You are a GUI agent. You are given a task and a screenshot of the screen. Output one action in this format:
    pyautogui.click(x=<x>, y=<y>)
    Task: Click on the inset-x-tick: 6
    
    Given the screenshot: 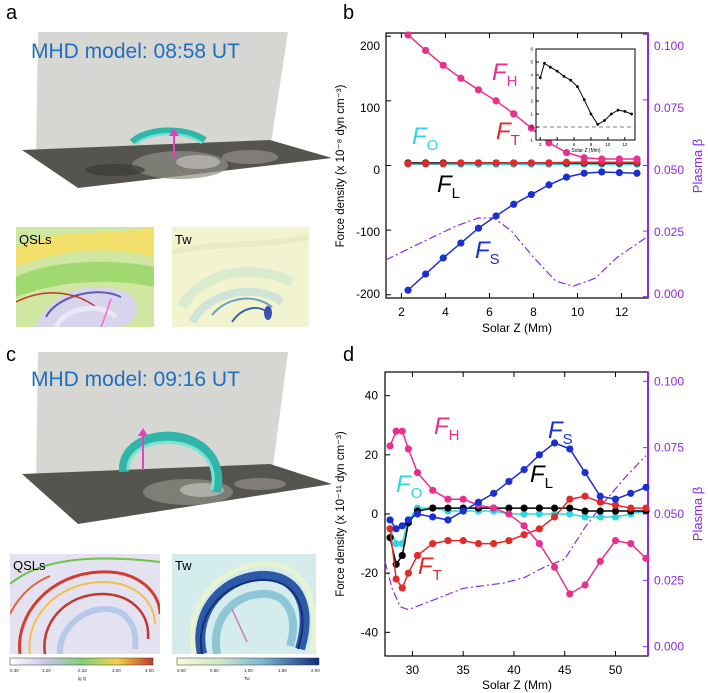 What is the action you would take?
    pyautogui.click(x=574, y=144)
    